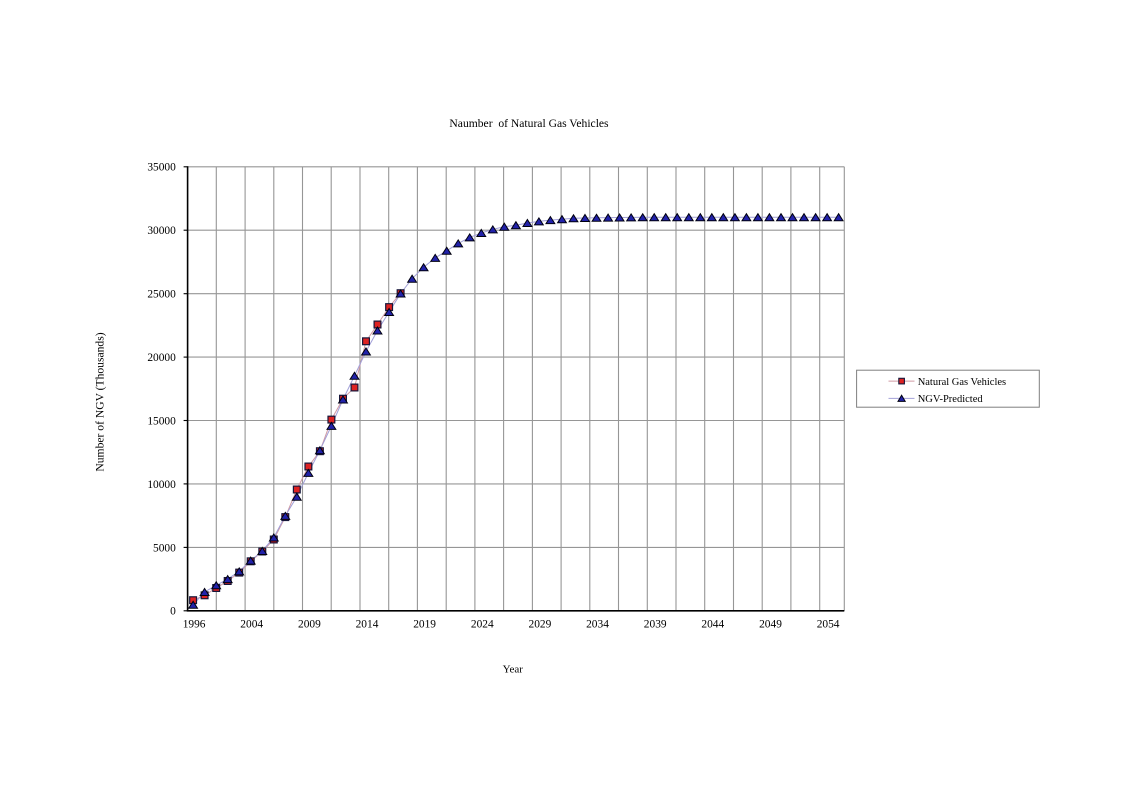 This screenshot has height=799, width=1123. Describe the element at coordinates (161, 231) in the screenshot. I see `svg-text: 30000` at that location.